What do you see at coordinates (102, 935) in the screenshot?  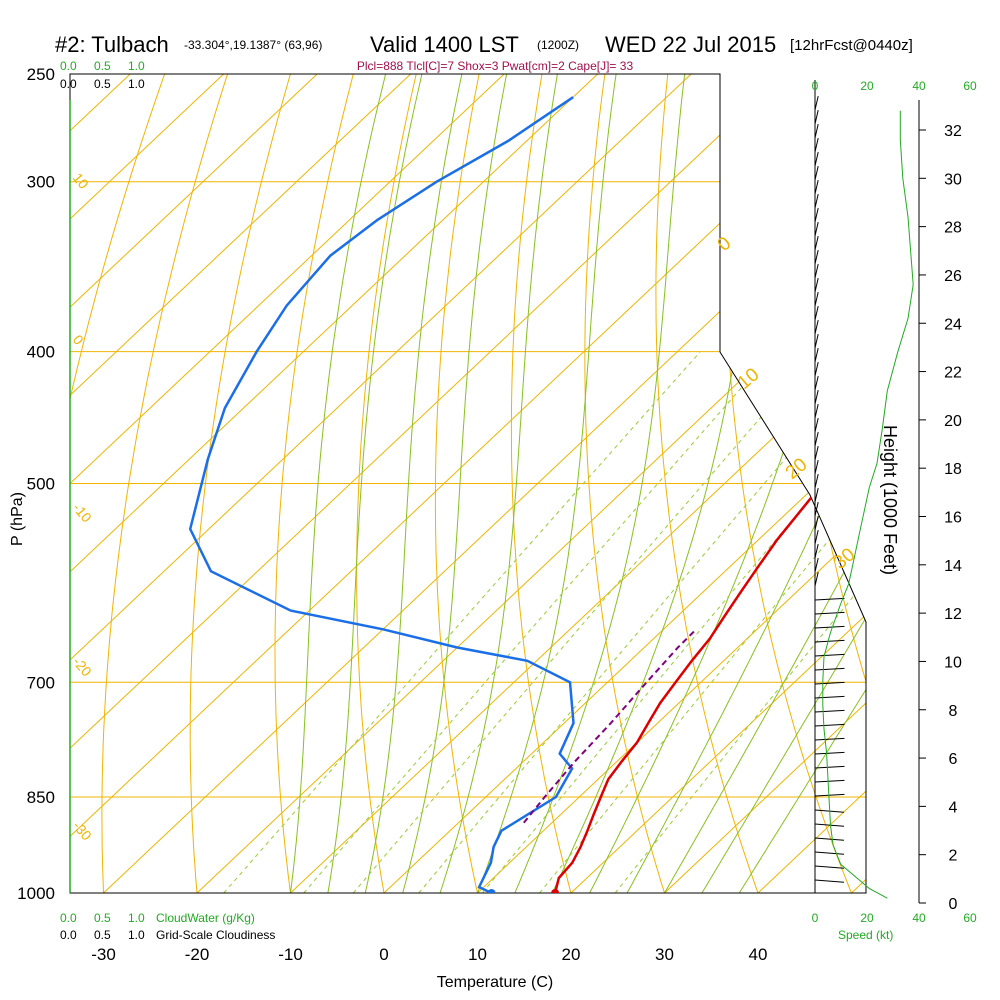 I see `cloudiness-tick-1-bottom: 0.5` at bounding box center [102, 935].